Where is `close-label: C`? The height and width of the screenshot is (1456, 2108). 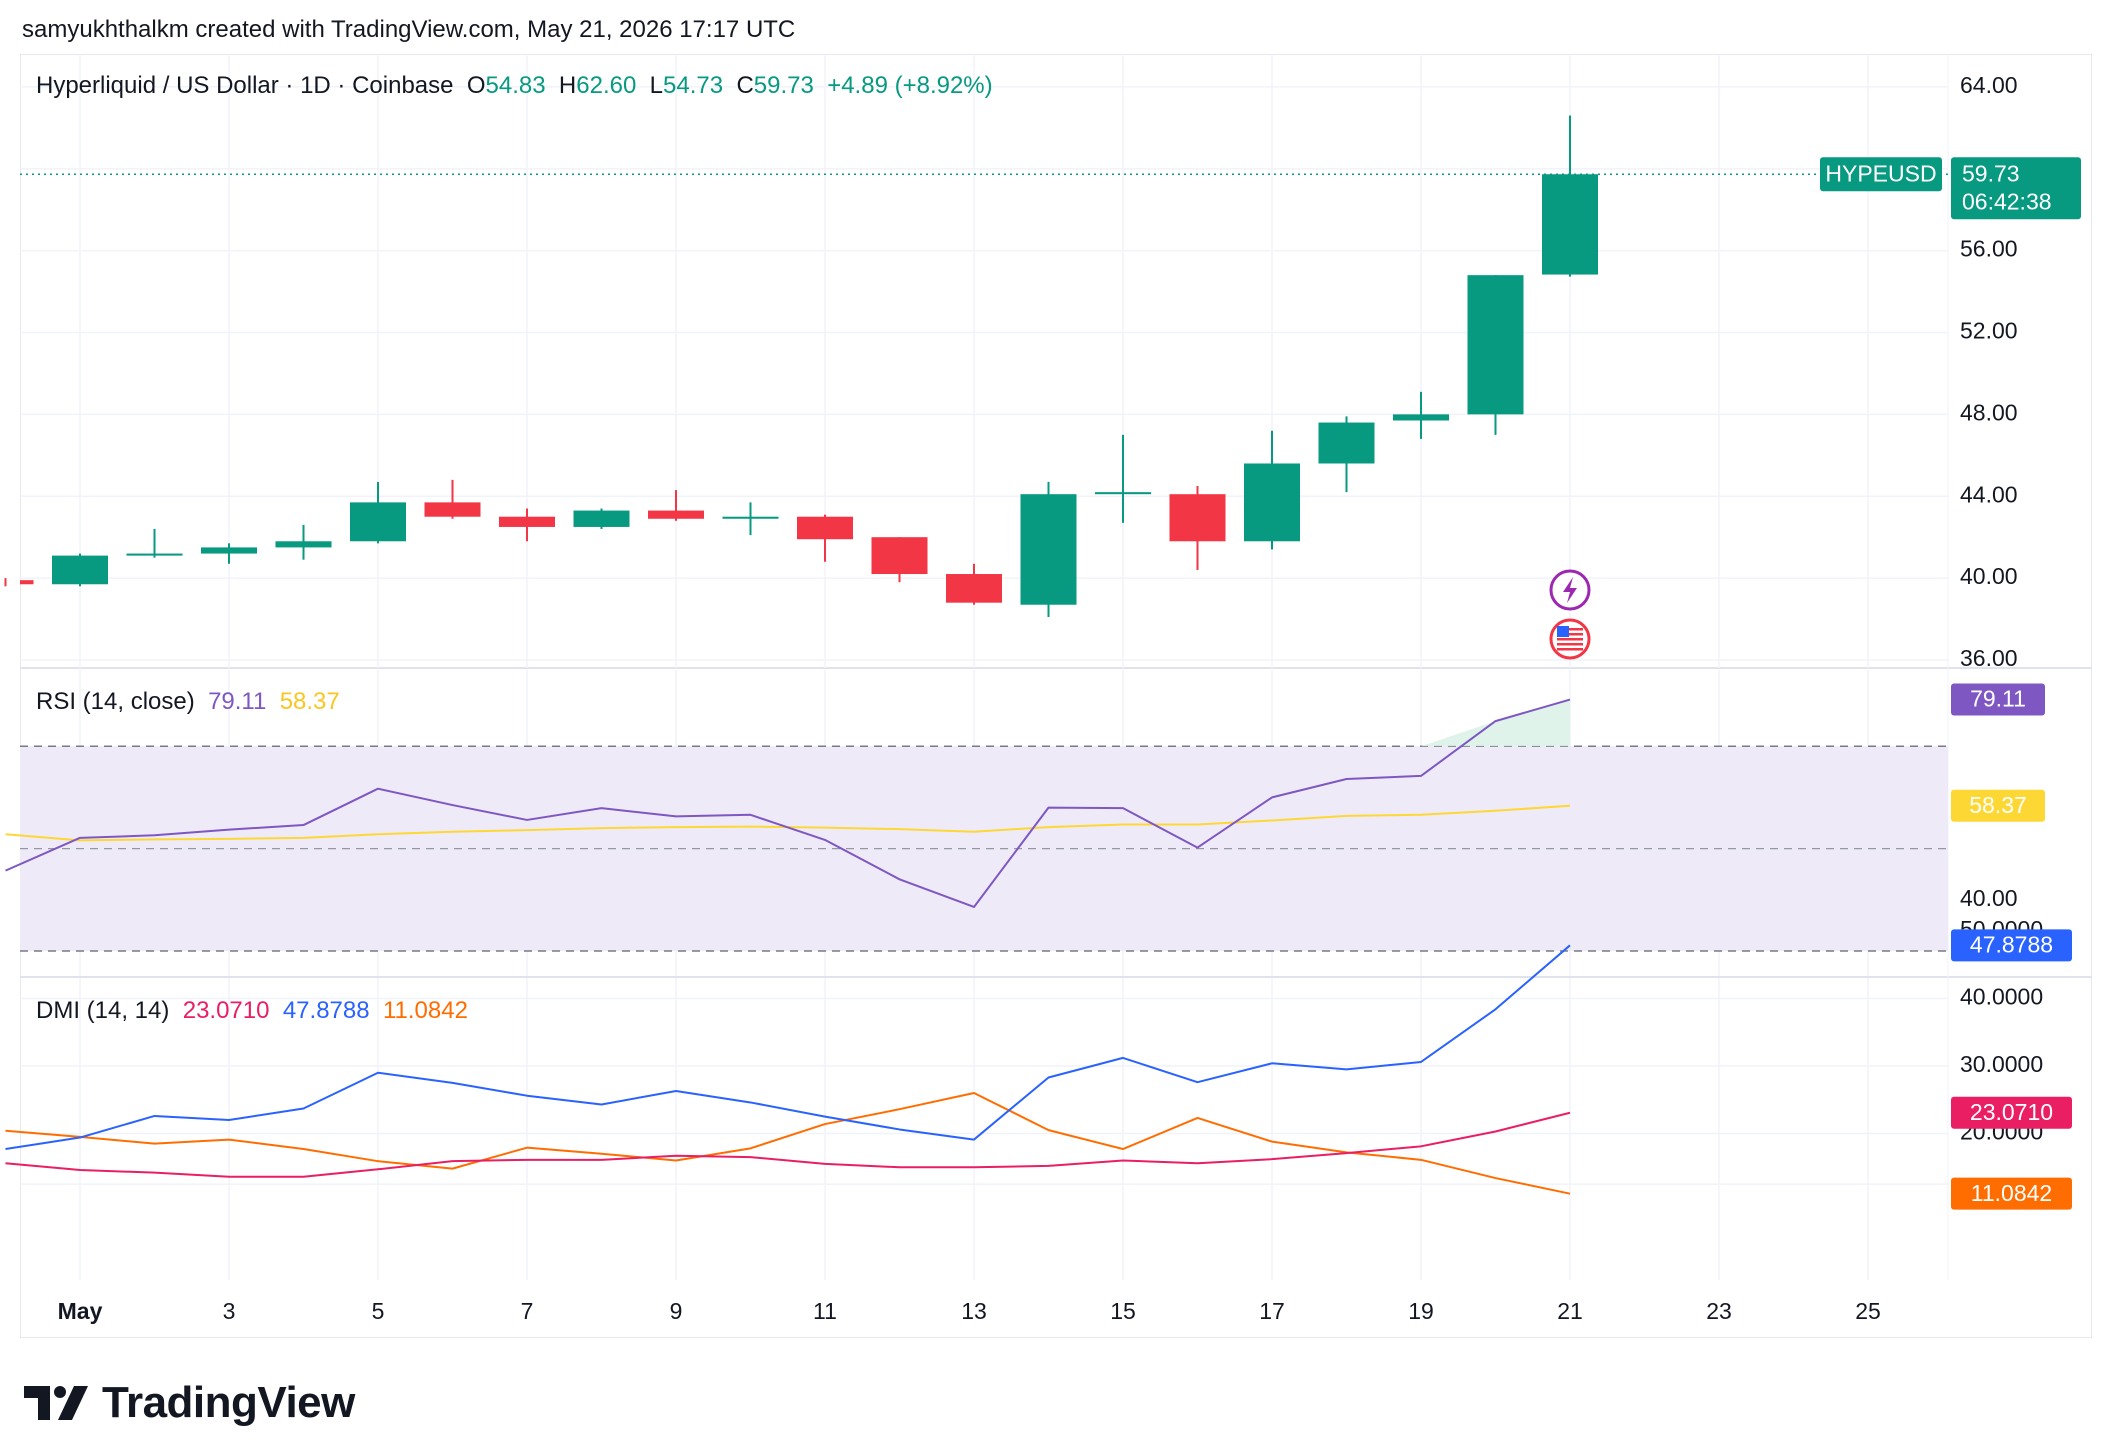 close-label: C is located at coordinates (745, 85).